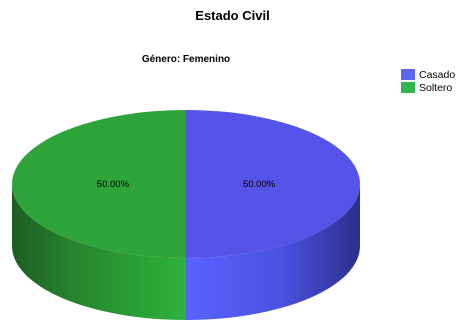 The width and height of the screenshot is (465, 320). What do you see at coordinates (436, 87) in the screenshot?
I see `legend-label-soltero: Soltero` at bounding box center [436, 87].